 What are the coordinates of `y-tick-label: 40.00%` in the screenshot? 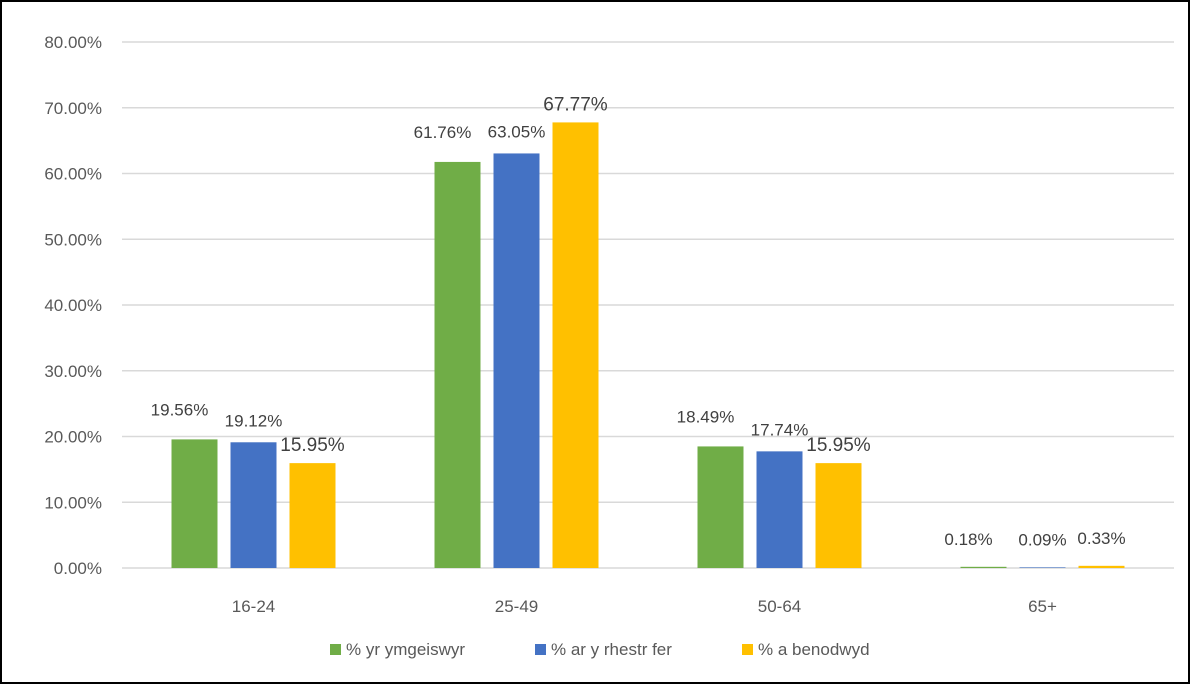 It's located at (73, 305).